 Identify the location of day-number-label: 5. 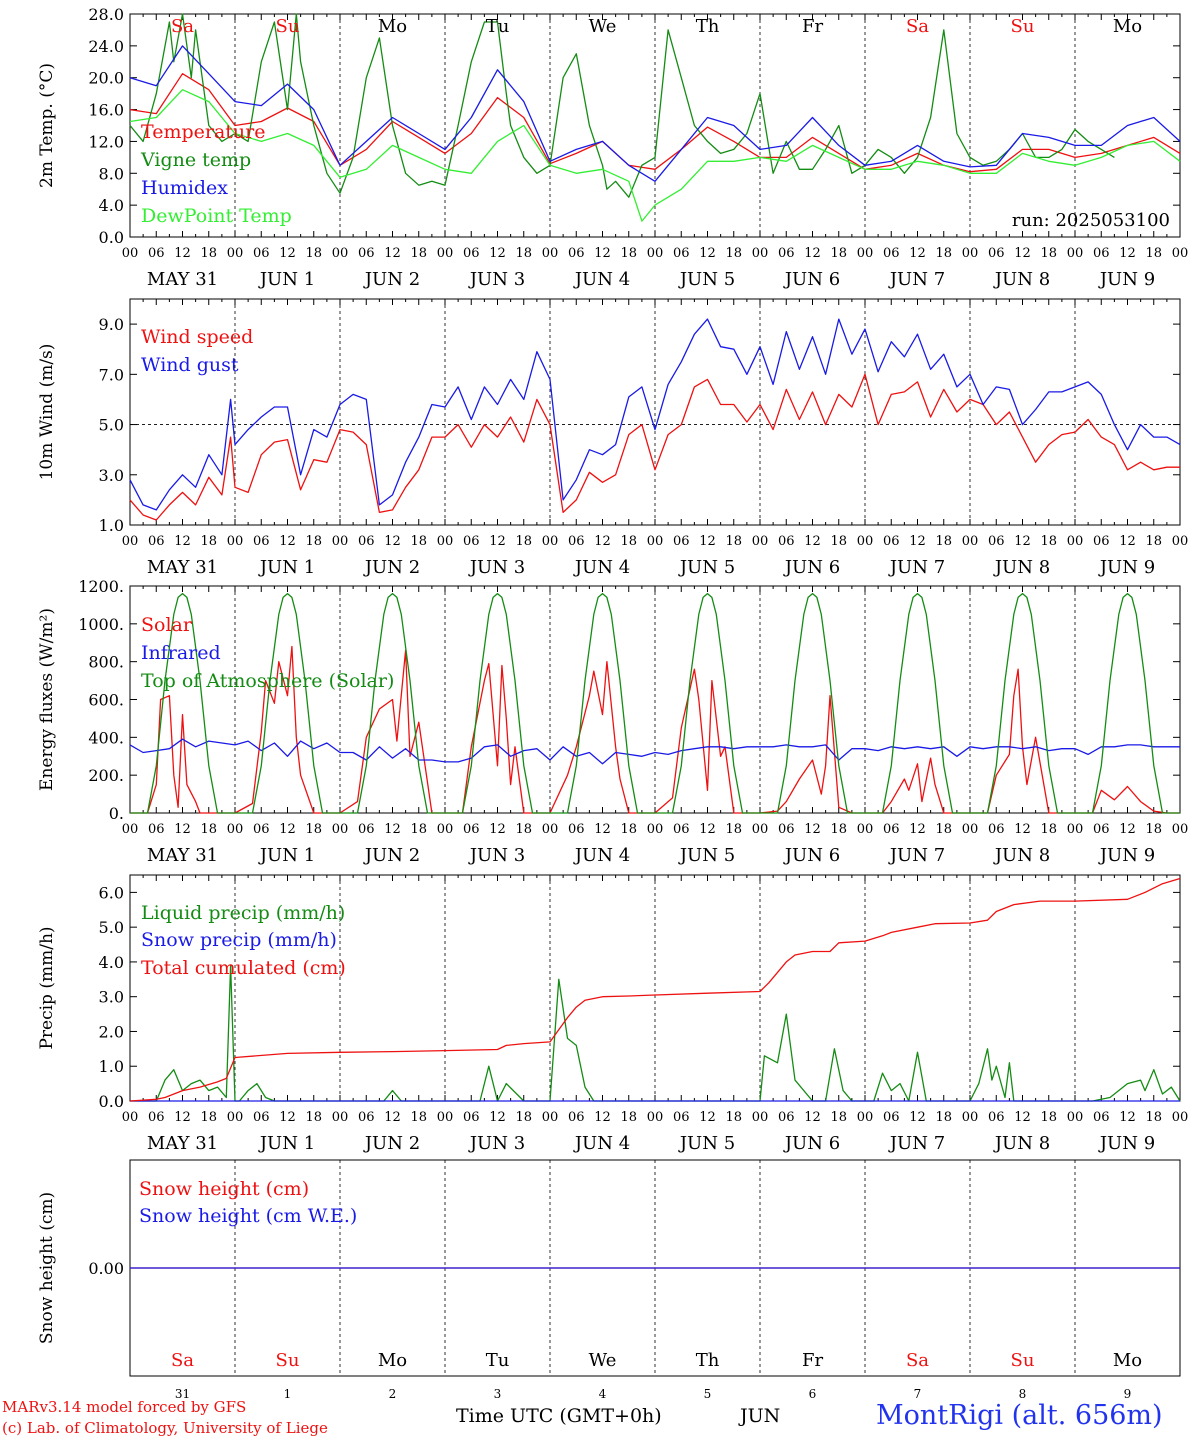
(708, 1394).